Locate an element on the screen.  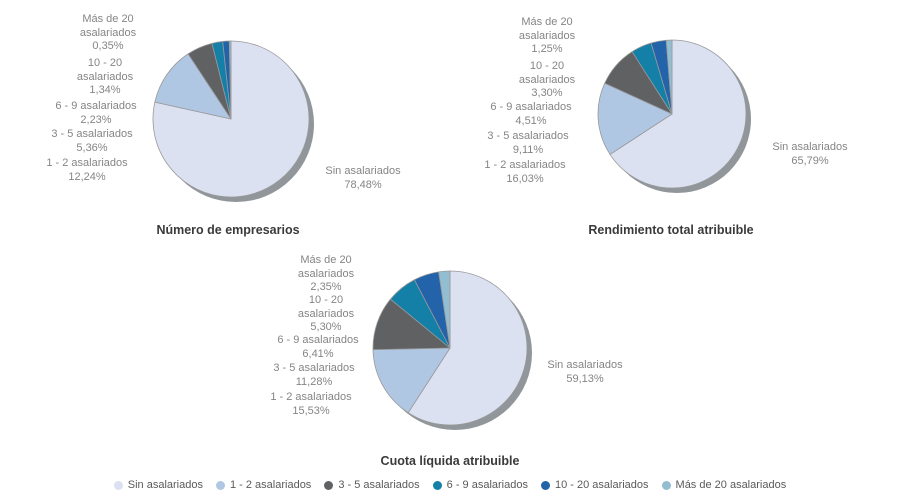
slice-label-n-mero-de-empresarios-1-2-asalariados: 1 - 2 asalariados 12,24% is located at coordinates (87, 170).